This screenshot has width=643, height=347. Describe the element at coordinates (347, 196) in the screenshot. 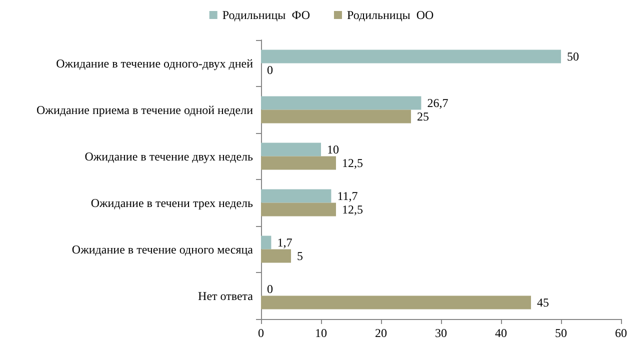

I see `data-label: 11,7` at that location.